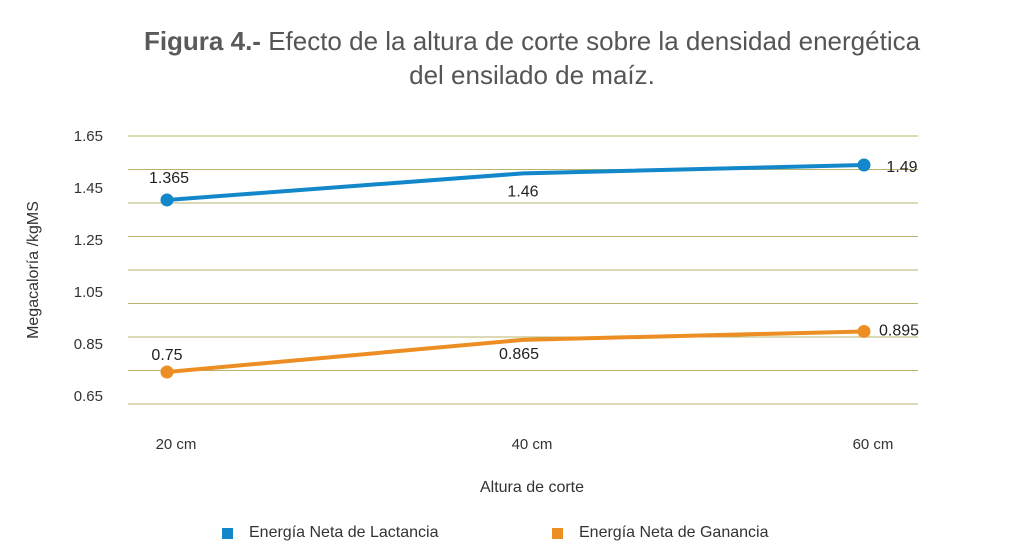 The height and width of the screenshot is (559, 1024). I want to click on legend-label-ganancia: Energía Neta de Ganancia, so click(674, 532).